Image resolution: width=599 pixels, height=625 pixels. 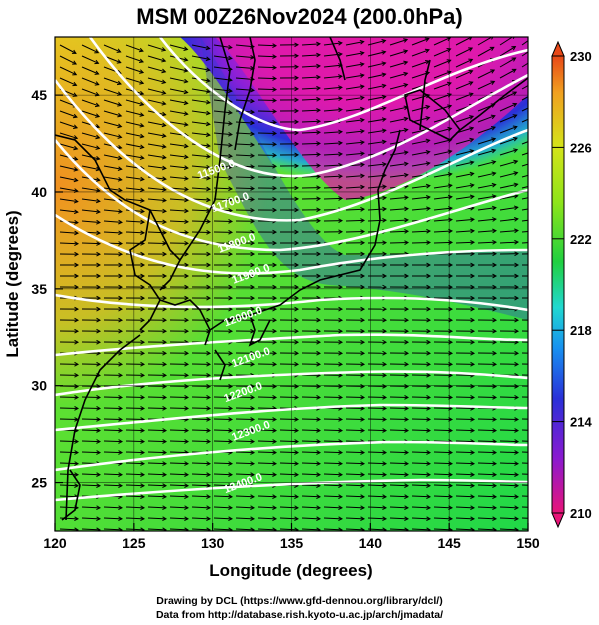 What do you see at coordinates (581, 513) in the screenshot?
I see `colorbar-tick-label: 210` at bounding box center [581, 513].